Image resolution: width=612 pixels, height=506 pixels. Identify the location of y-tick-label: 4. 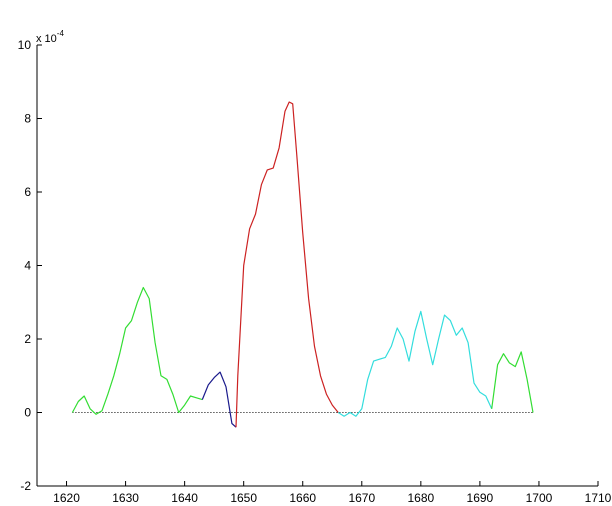
(27, 266).